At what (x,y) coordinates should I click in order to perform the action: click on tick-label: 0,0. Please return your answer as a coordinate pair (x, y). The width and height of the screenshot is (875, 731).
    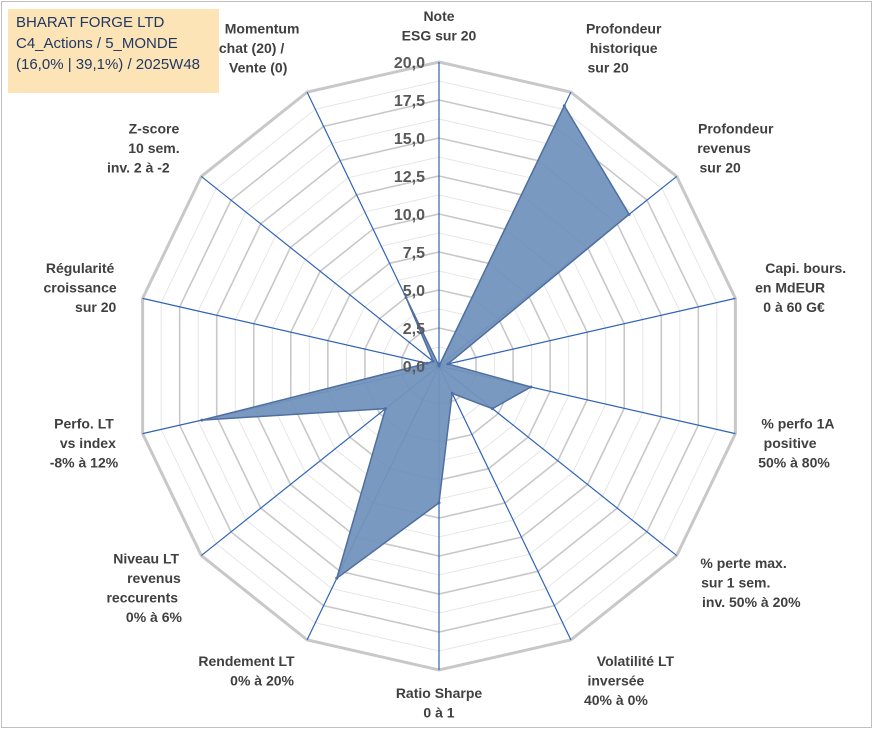
    Looking at the image, I should click on (414, 367).